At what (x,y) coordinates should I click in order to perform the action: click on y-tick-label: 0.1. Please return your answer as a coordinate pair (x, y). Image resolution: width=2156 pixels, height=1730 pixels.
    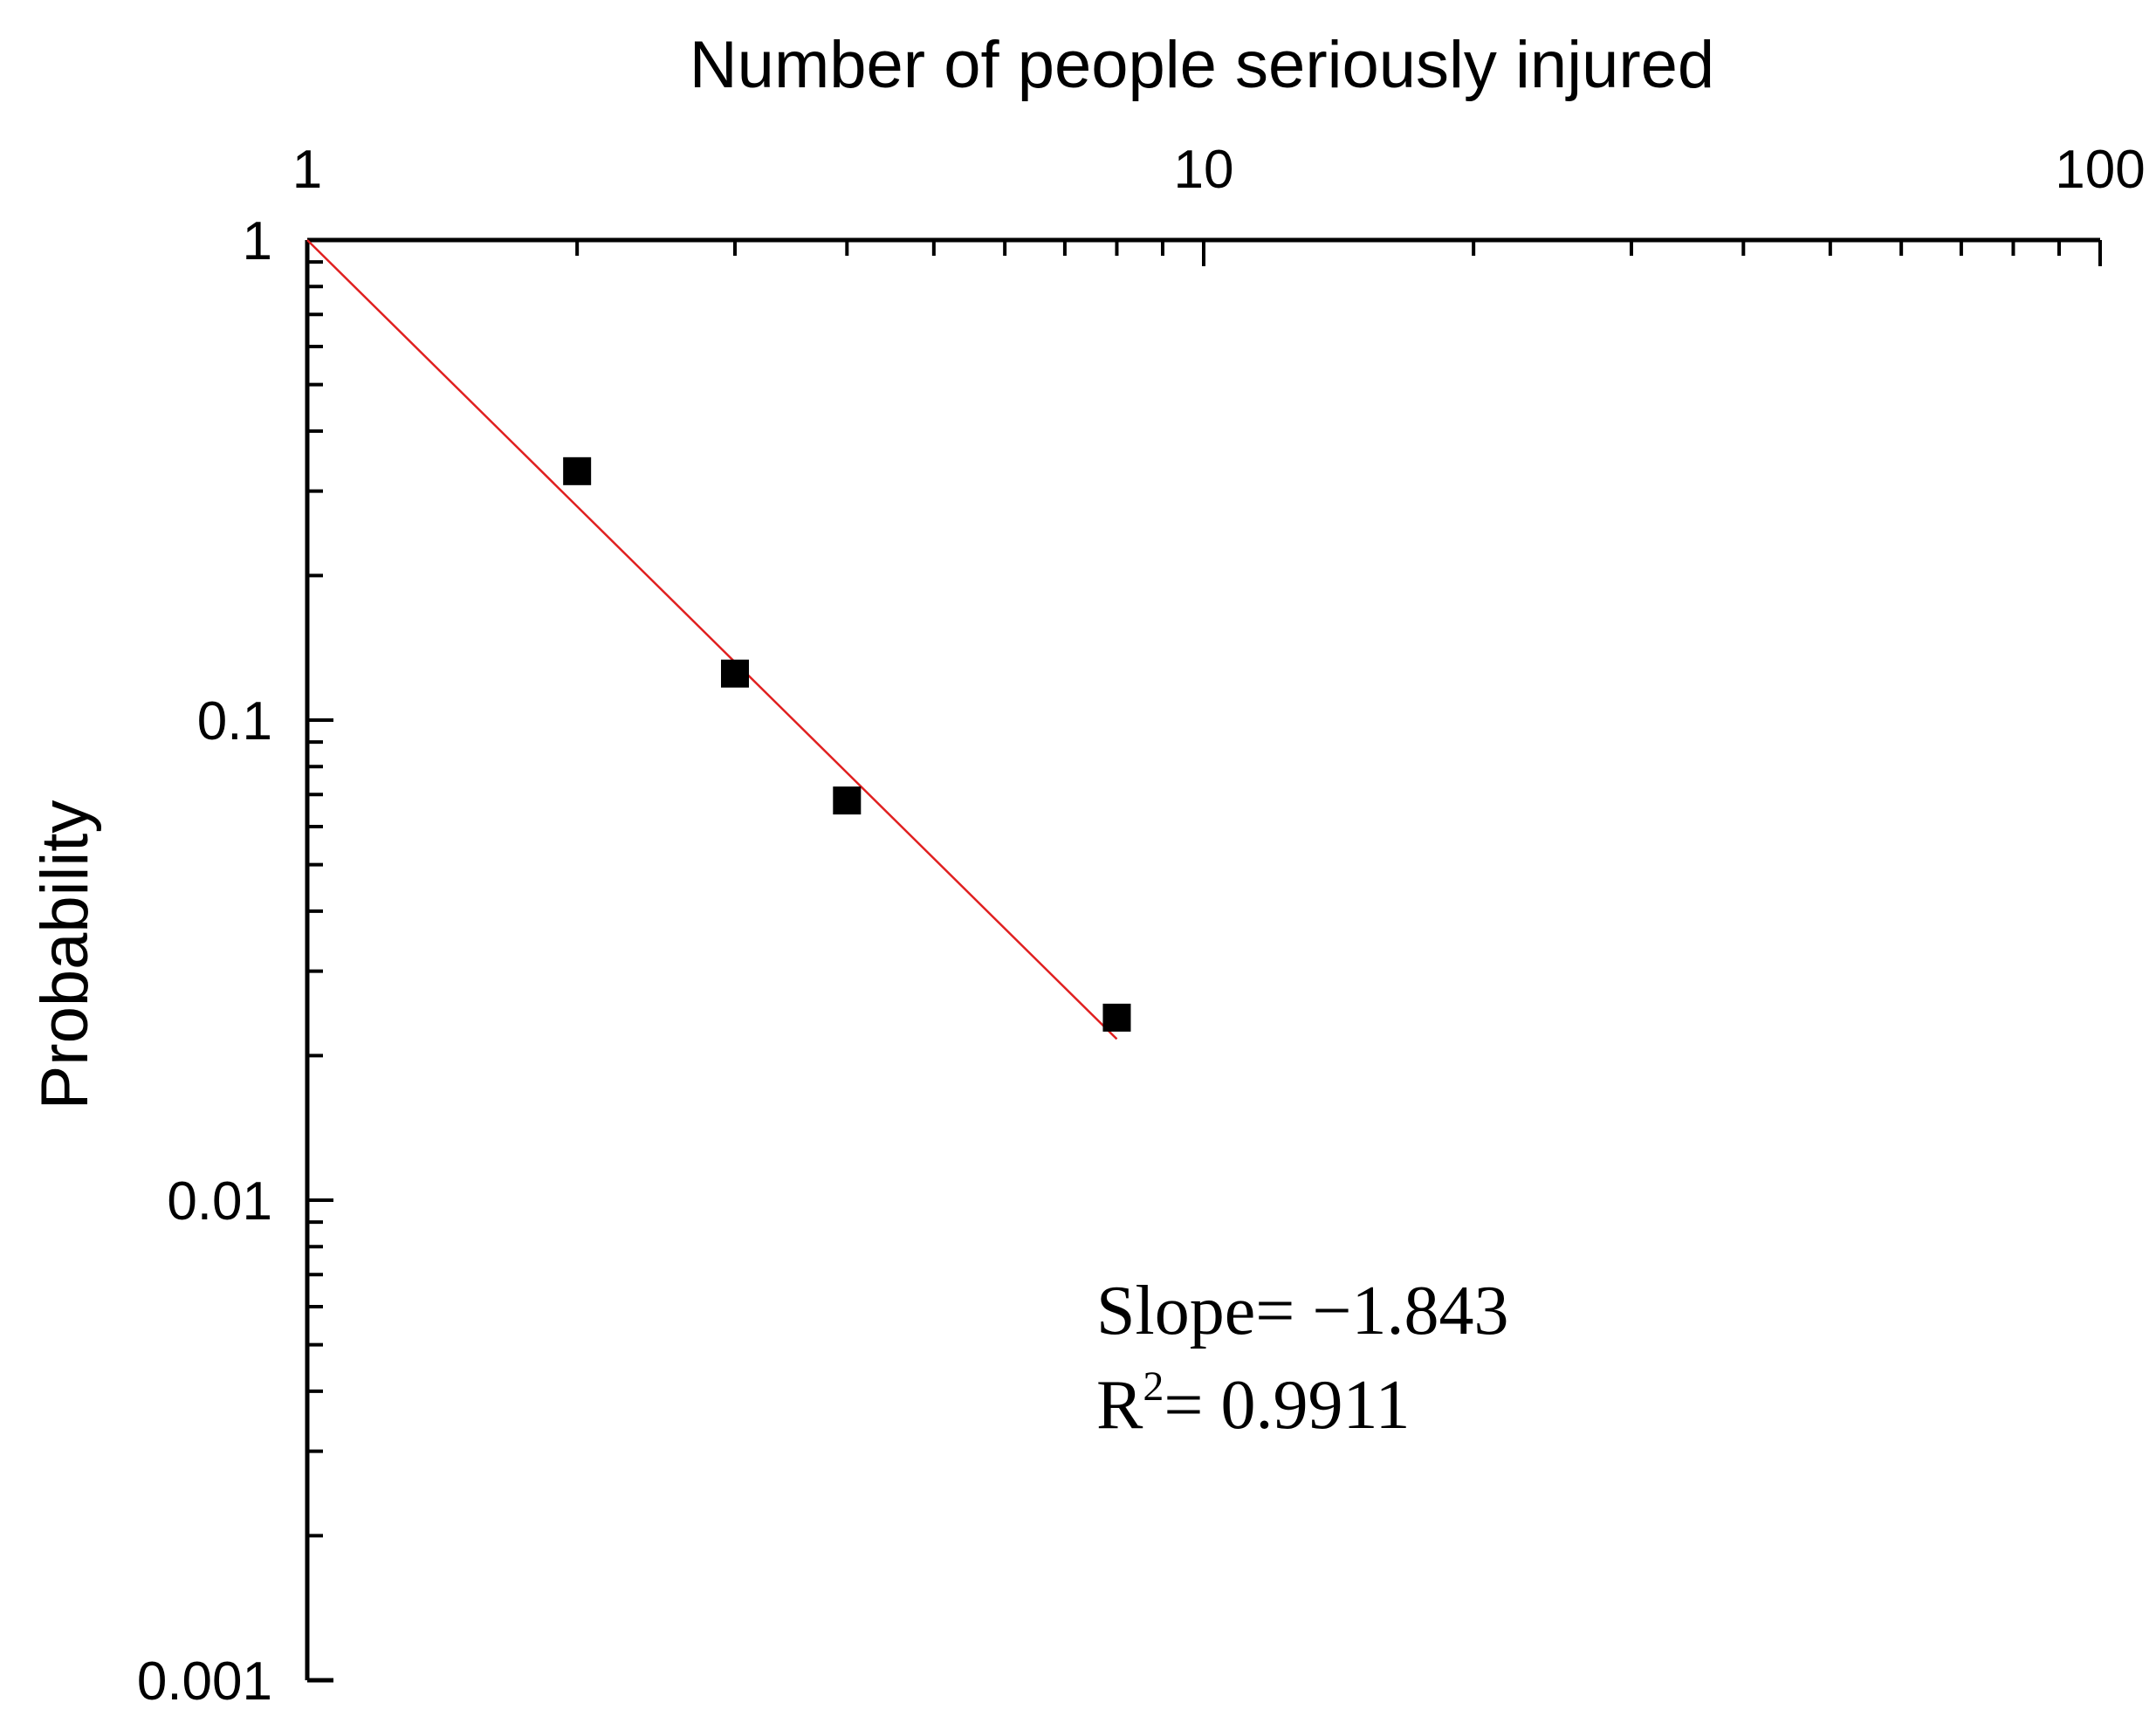
    Looking at the image, I should click on (234, 721).